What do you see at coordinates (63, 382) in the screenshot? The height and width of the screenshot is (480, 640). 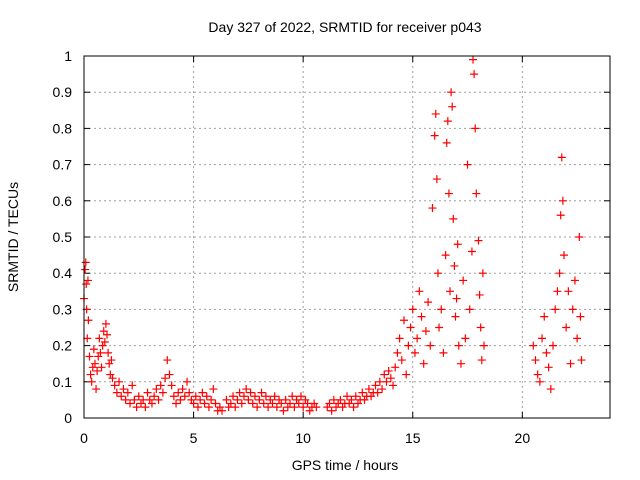 I see `y-tick-label: 0.1` at bounding box center [63, 382].